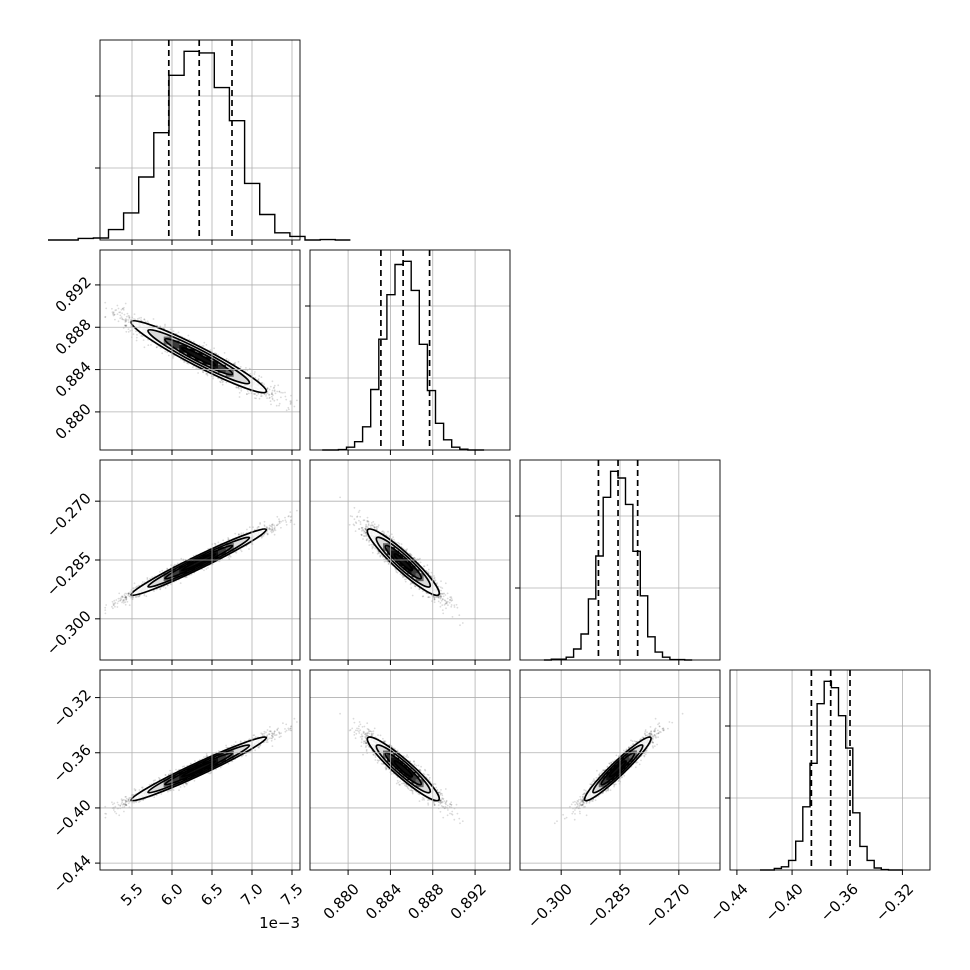 This screenshot has width=970, height=970. What do you see at coordinates (199, 356) in the screenshot?
I see `contour-line` at bounding box center [199, 356].